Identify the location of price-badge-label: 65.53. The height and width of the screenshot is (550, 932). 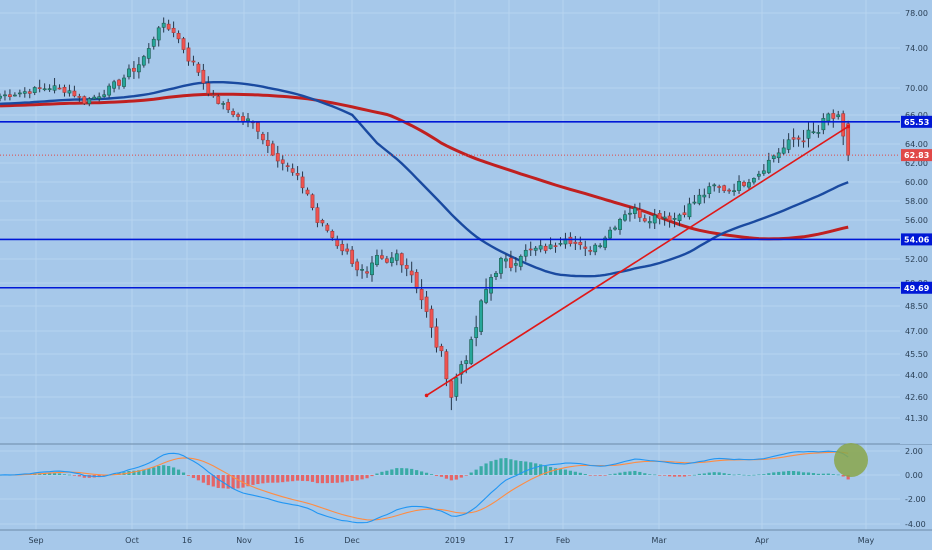
(916, 122).